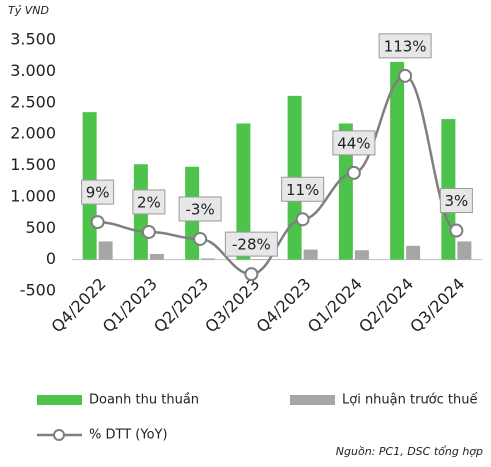 This screenshot has height=467, width=491. Describe the element at coordinates (283, 305) in the screenshot. I see `x-tick-label: Q4/2023` at that location.